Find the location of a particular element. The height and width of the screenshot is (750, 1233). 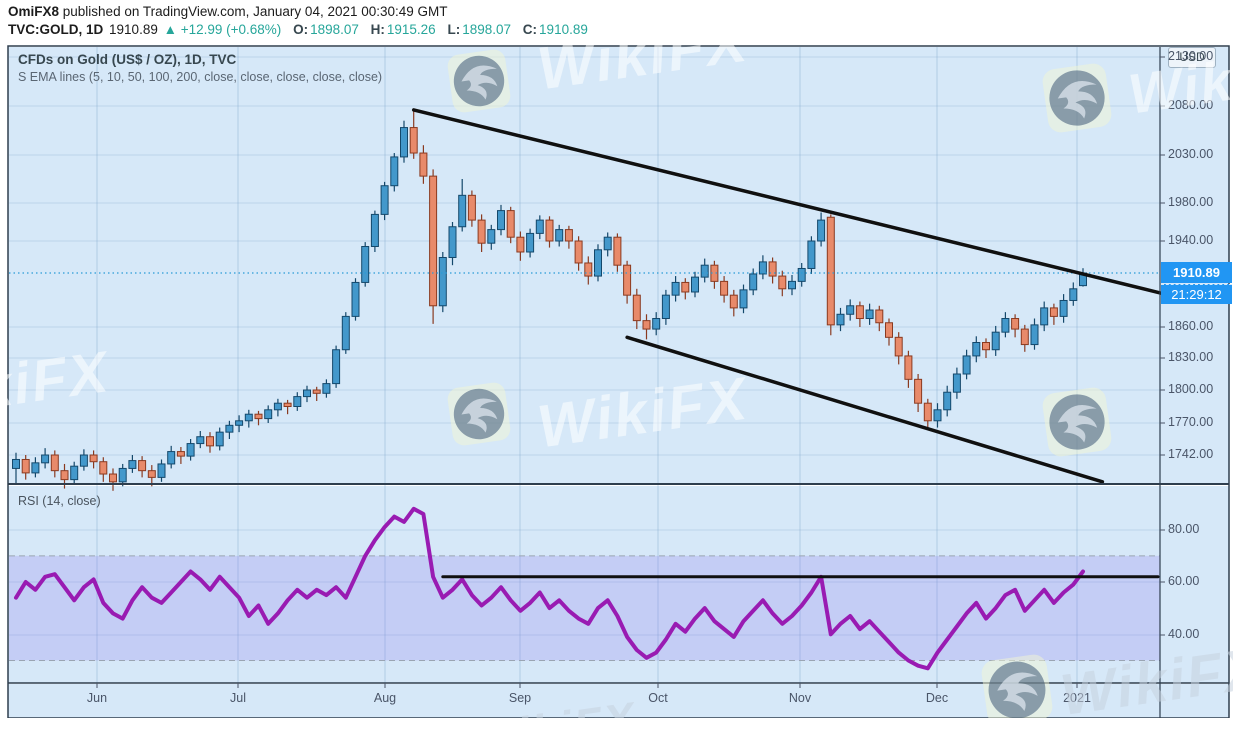

chart-title: CFDs on Gold (US$ / OZ), 1D, TVC is located at coordinates (127, 59).